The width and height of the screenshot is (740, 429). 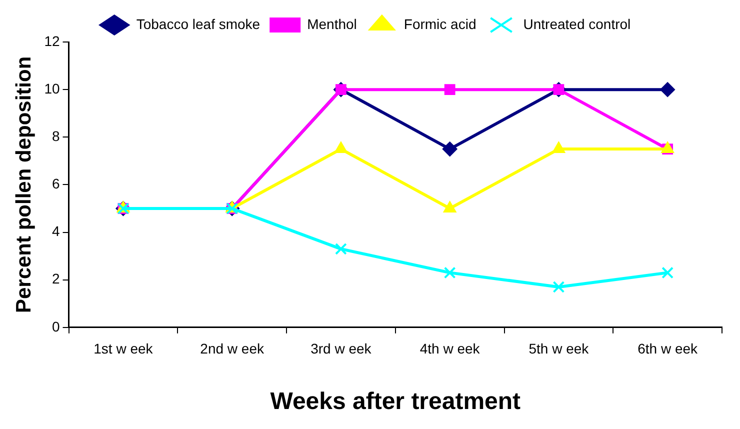 What do you see at coordinates (56, 231) in the screenshot?
I see `y-tick-label: 4` at bounding box center [56, 231].